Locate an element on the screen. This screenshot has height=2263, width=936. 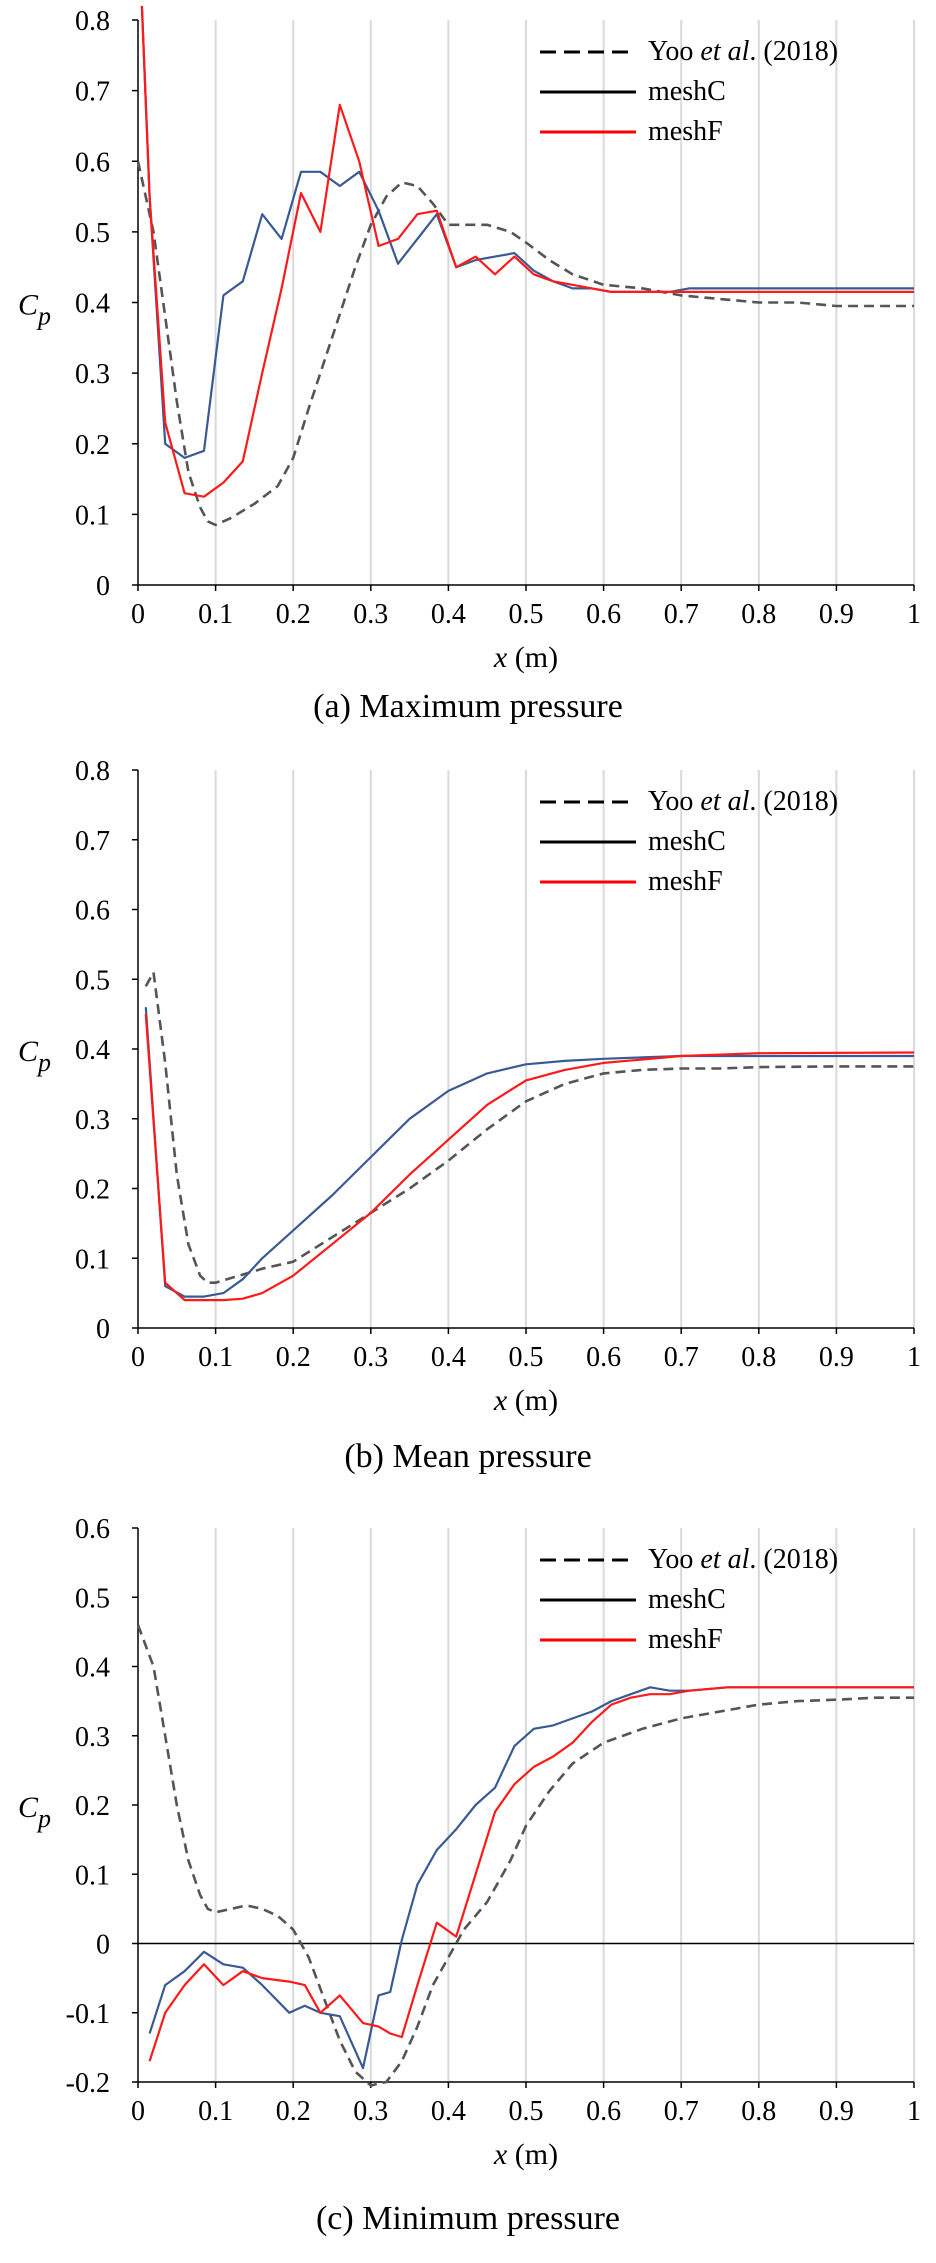
legend-label: meshC is located at coordinates (687, 91).